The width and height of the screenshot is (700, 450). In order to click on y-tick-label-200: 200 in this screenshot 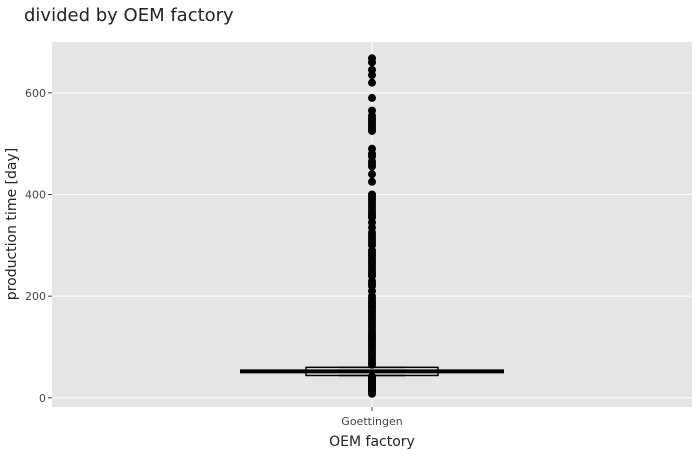, I will do `click(35, 296)`.